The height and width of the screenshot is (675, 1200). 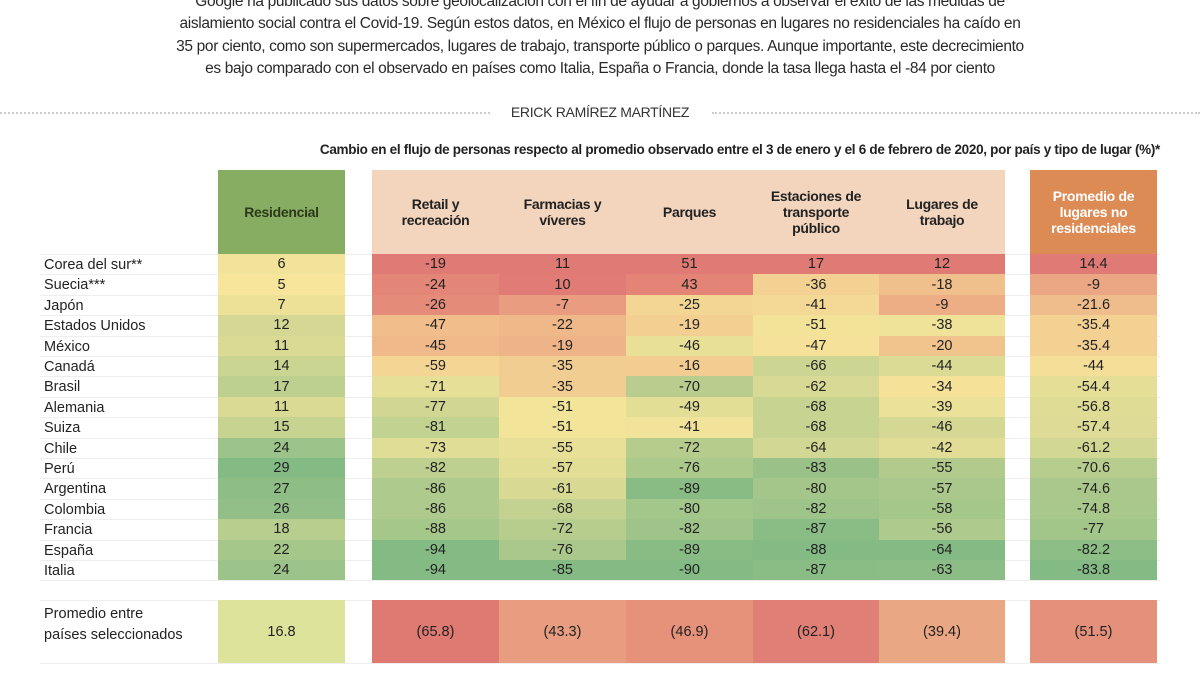 What do you see at coordinates (69, 367) in the screenshot?
I see `country-label: Canadá` at bounding box center [69, 367].